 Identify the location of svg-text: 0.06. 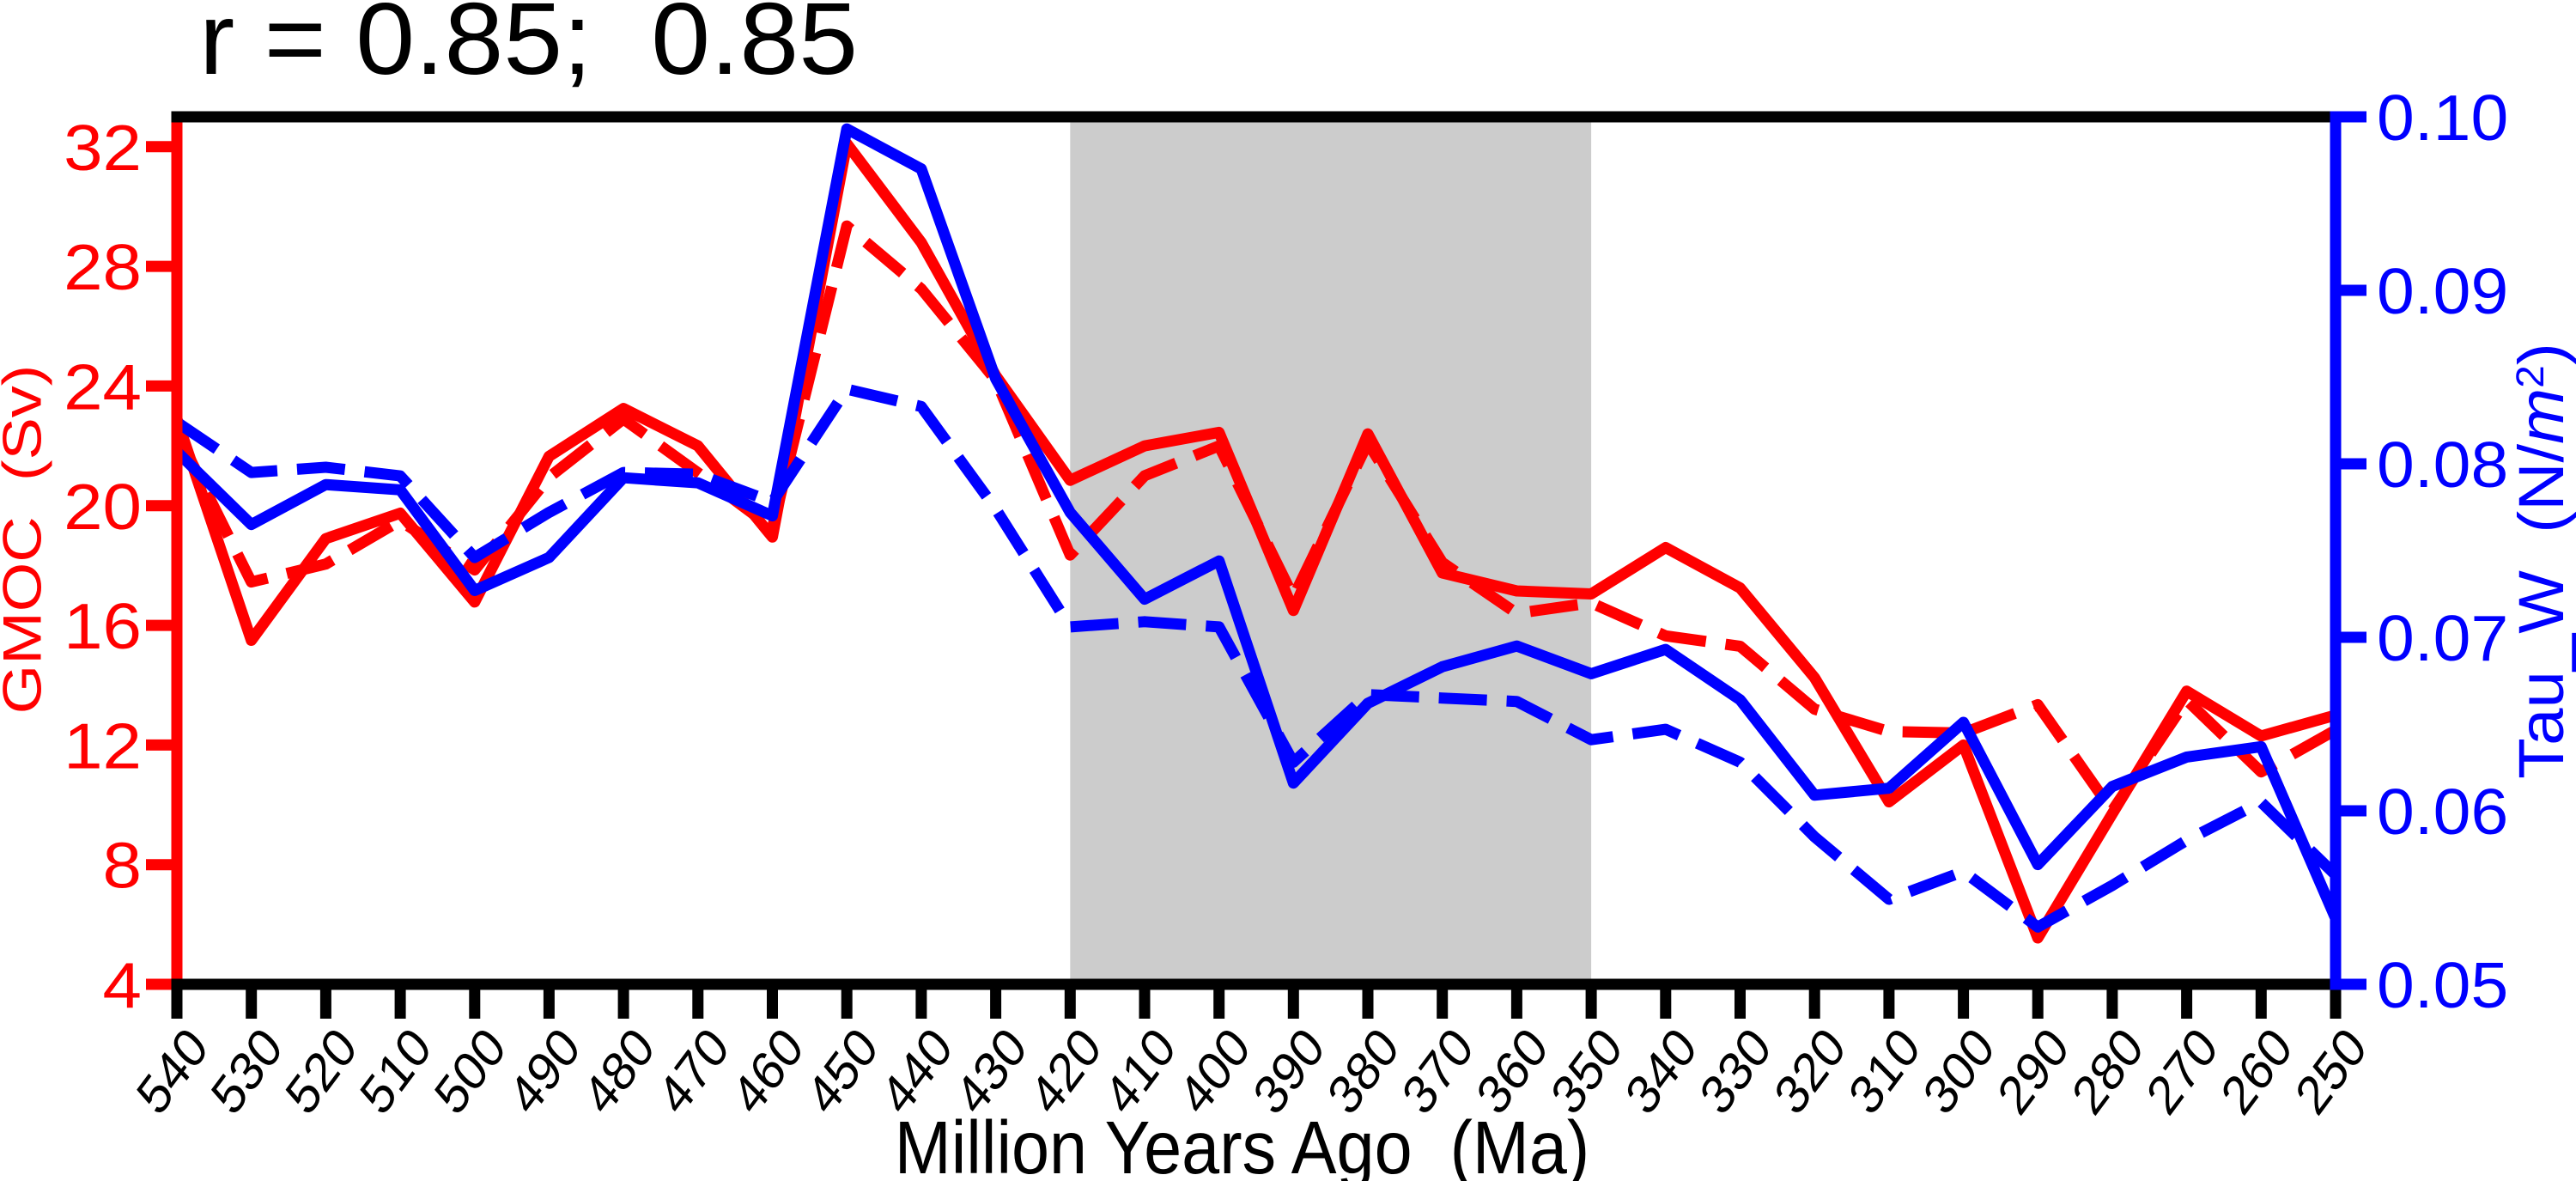
(2442, 813).